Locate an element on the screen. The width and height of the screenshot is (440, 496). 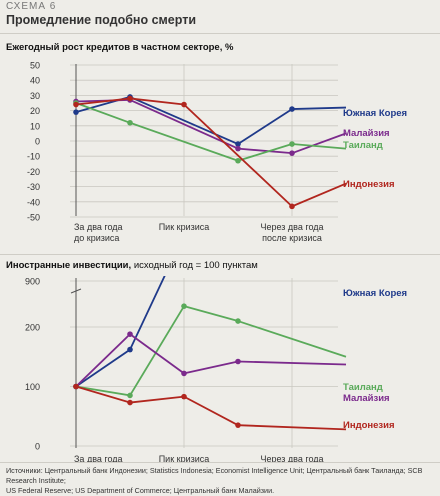
y-tick-label: 100 is located at coordinates (32, 387).